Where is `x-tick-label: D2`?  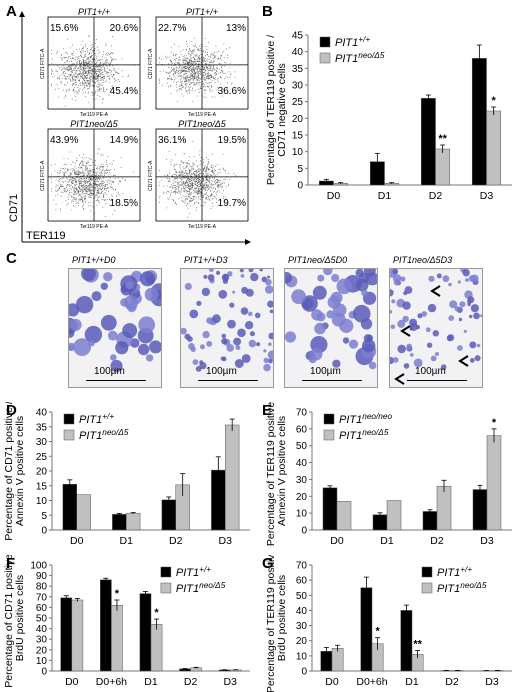
x-tick-label: D2 is located at coordinates (191, 682).